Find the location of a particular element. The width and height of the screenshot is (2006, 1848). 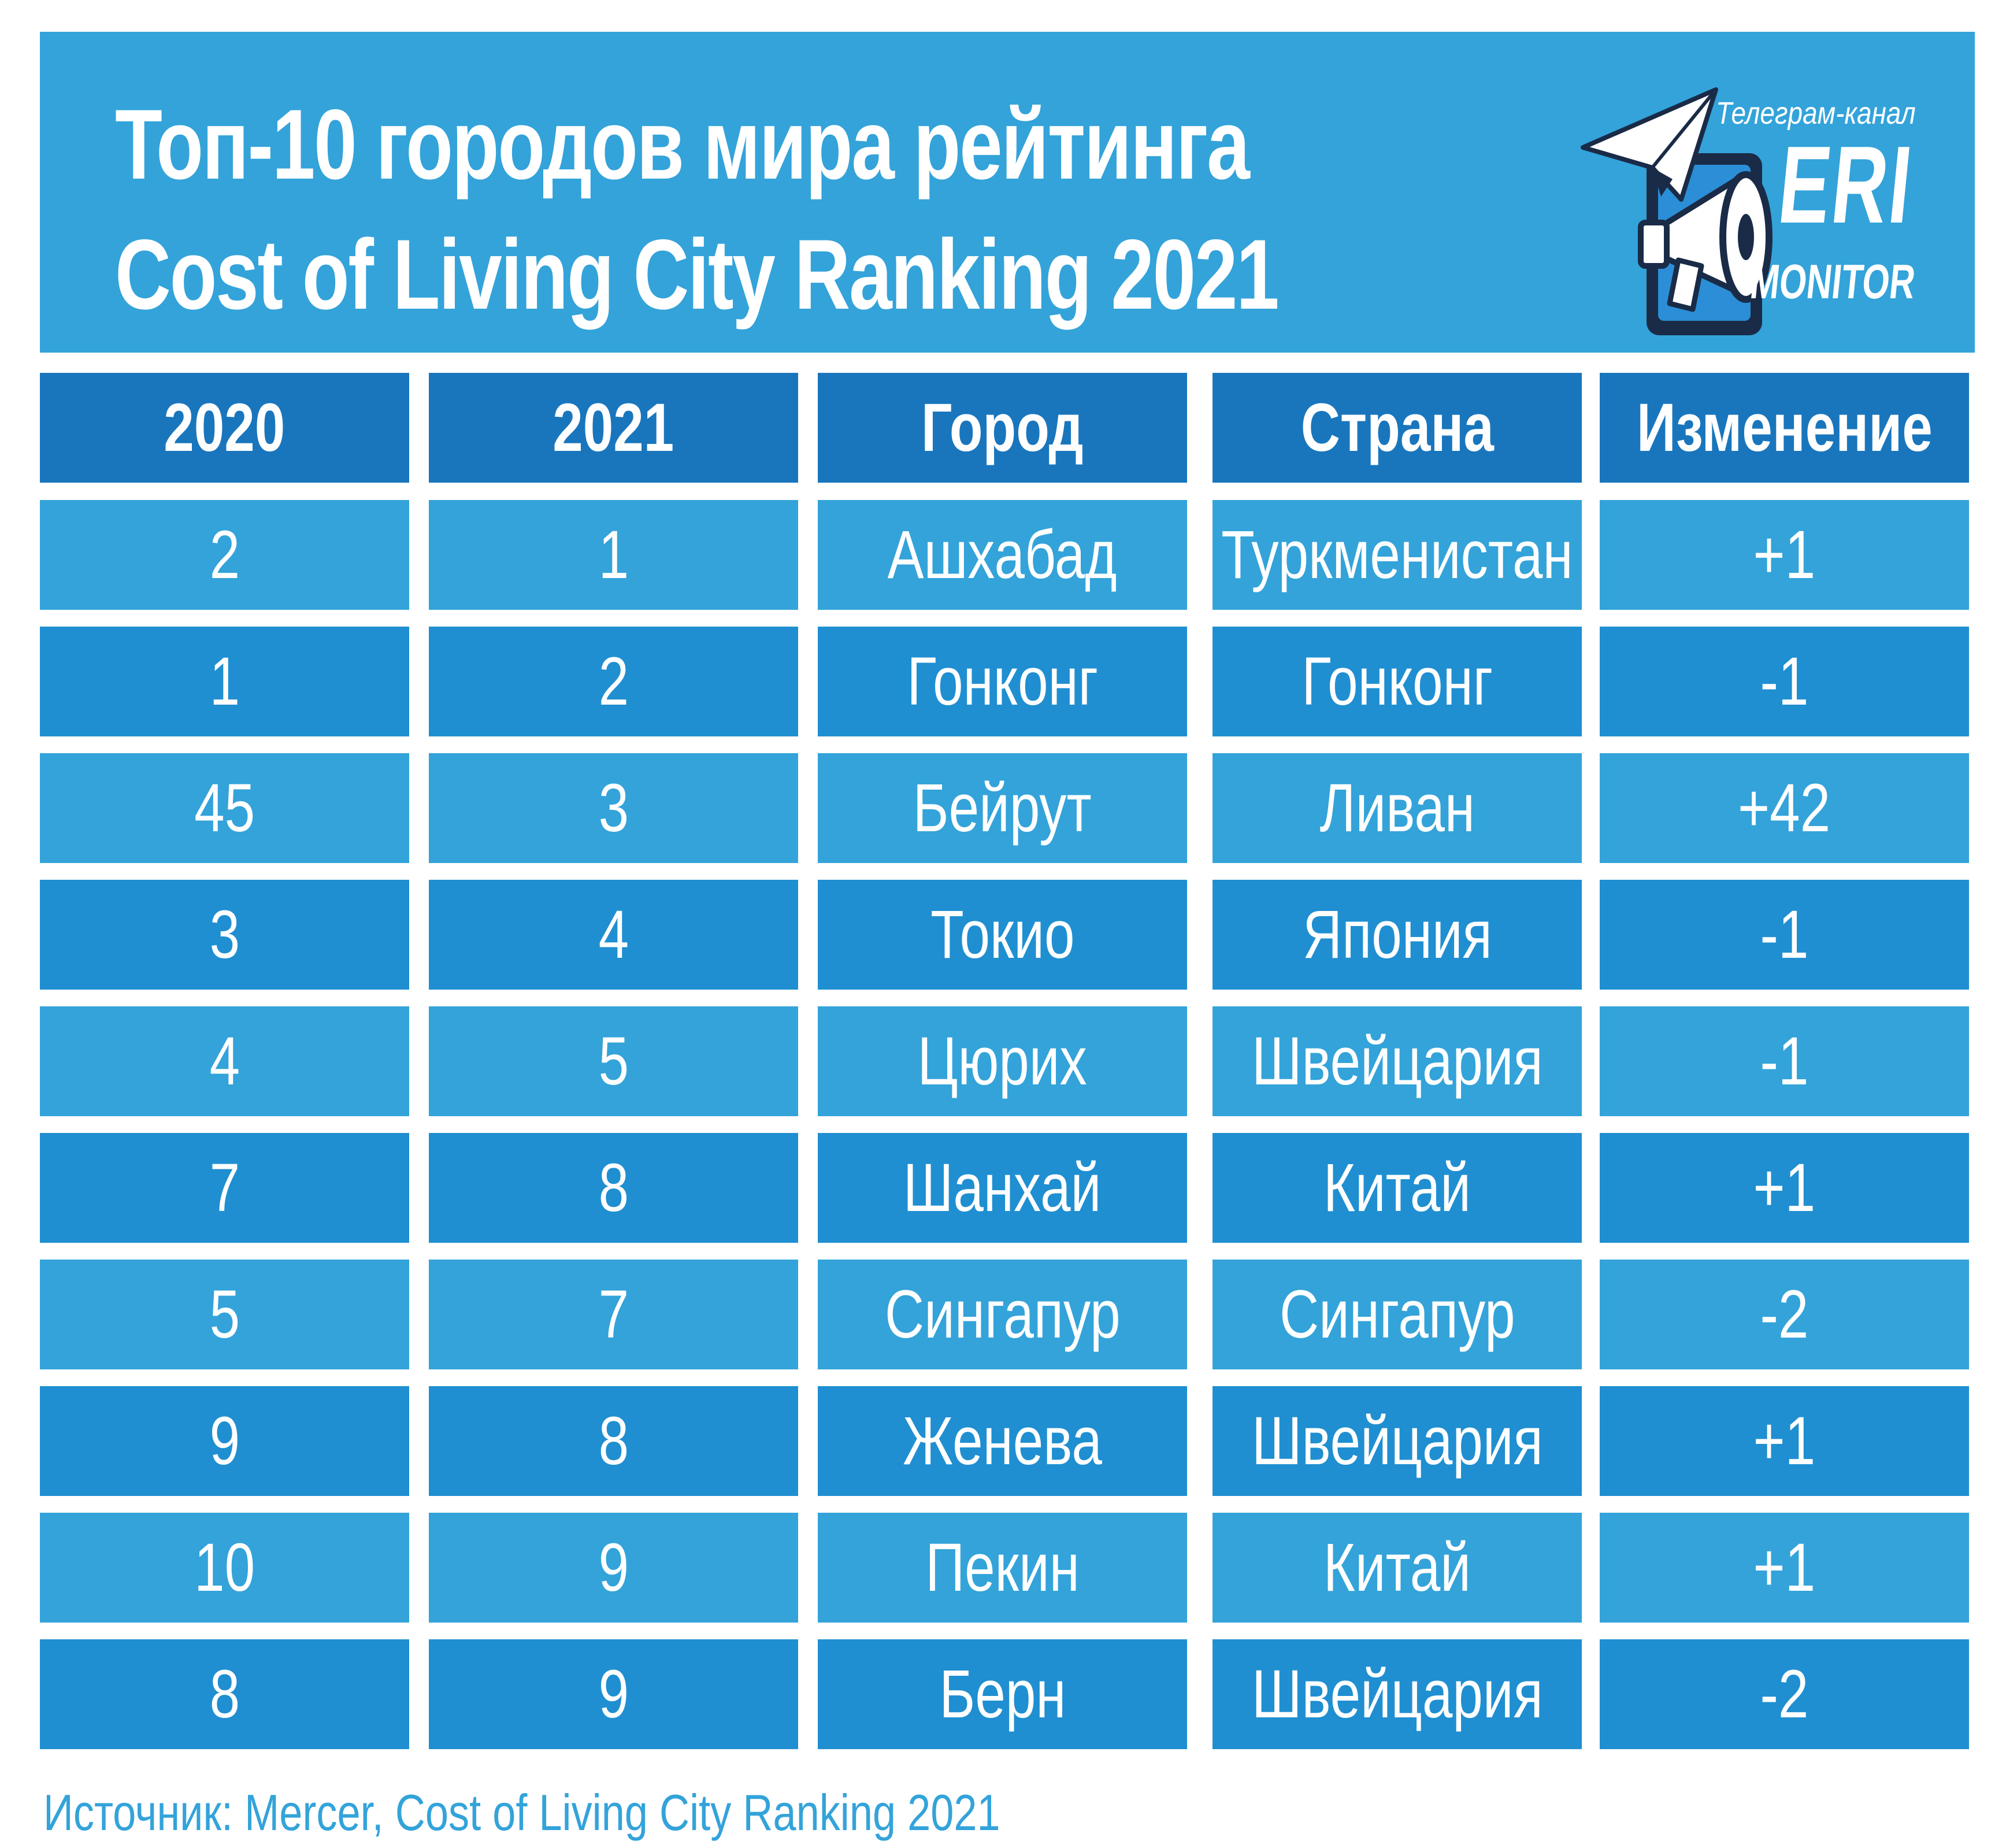

table-cell: 7 is located at coordinates (225, 1188).